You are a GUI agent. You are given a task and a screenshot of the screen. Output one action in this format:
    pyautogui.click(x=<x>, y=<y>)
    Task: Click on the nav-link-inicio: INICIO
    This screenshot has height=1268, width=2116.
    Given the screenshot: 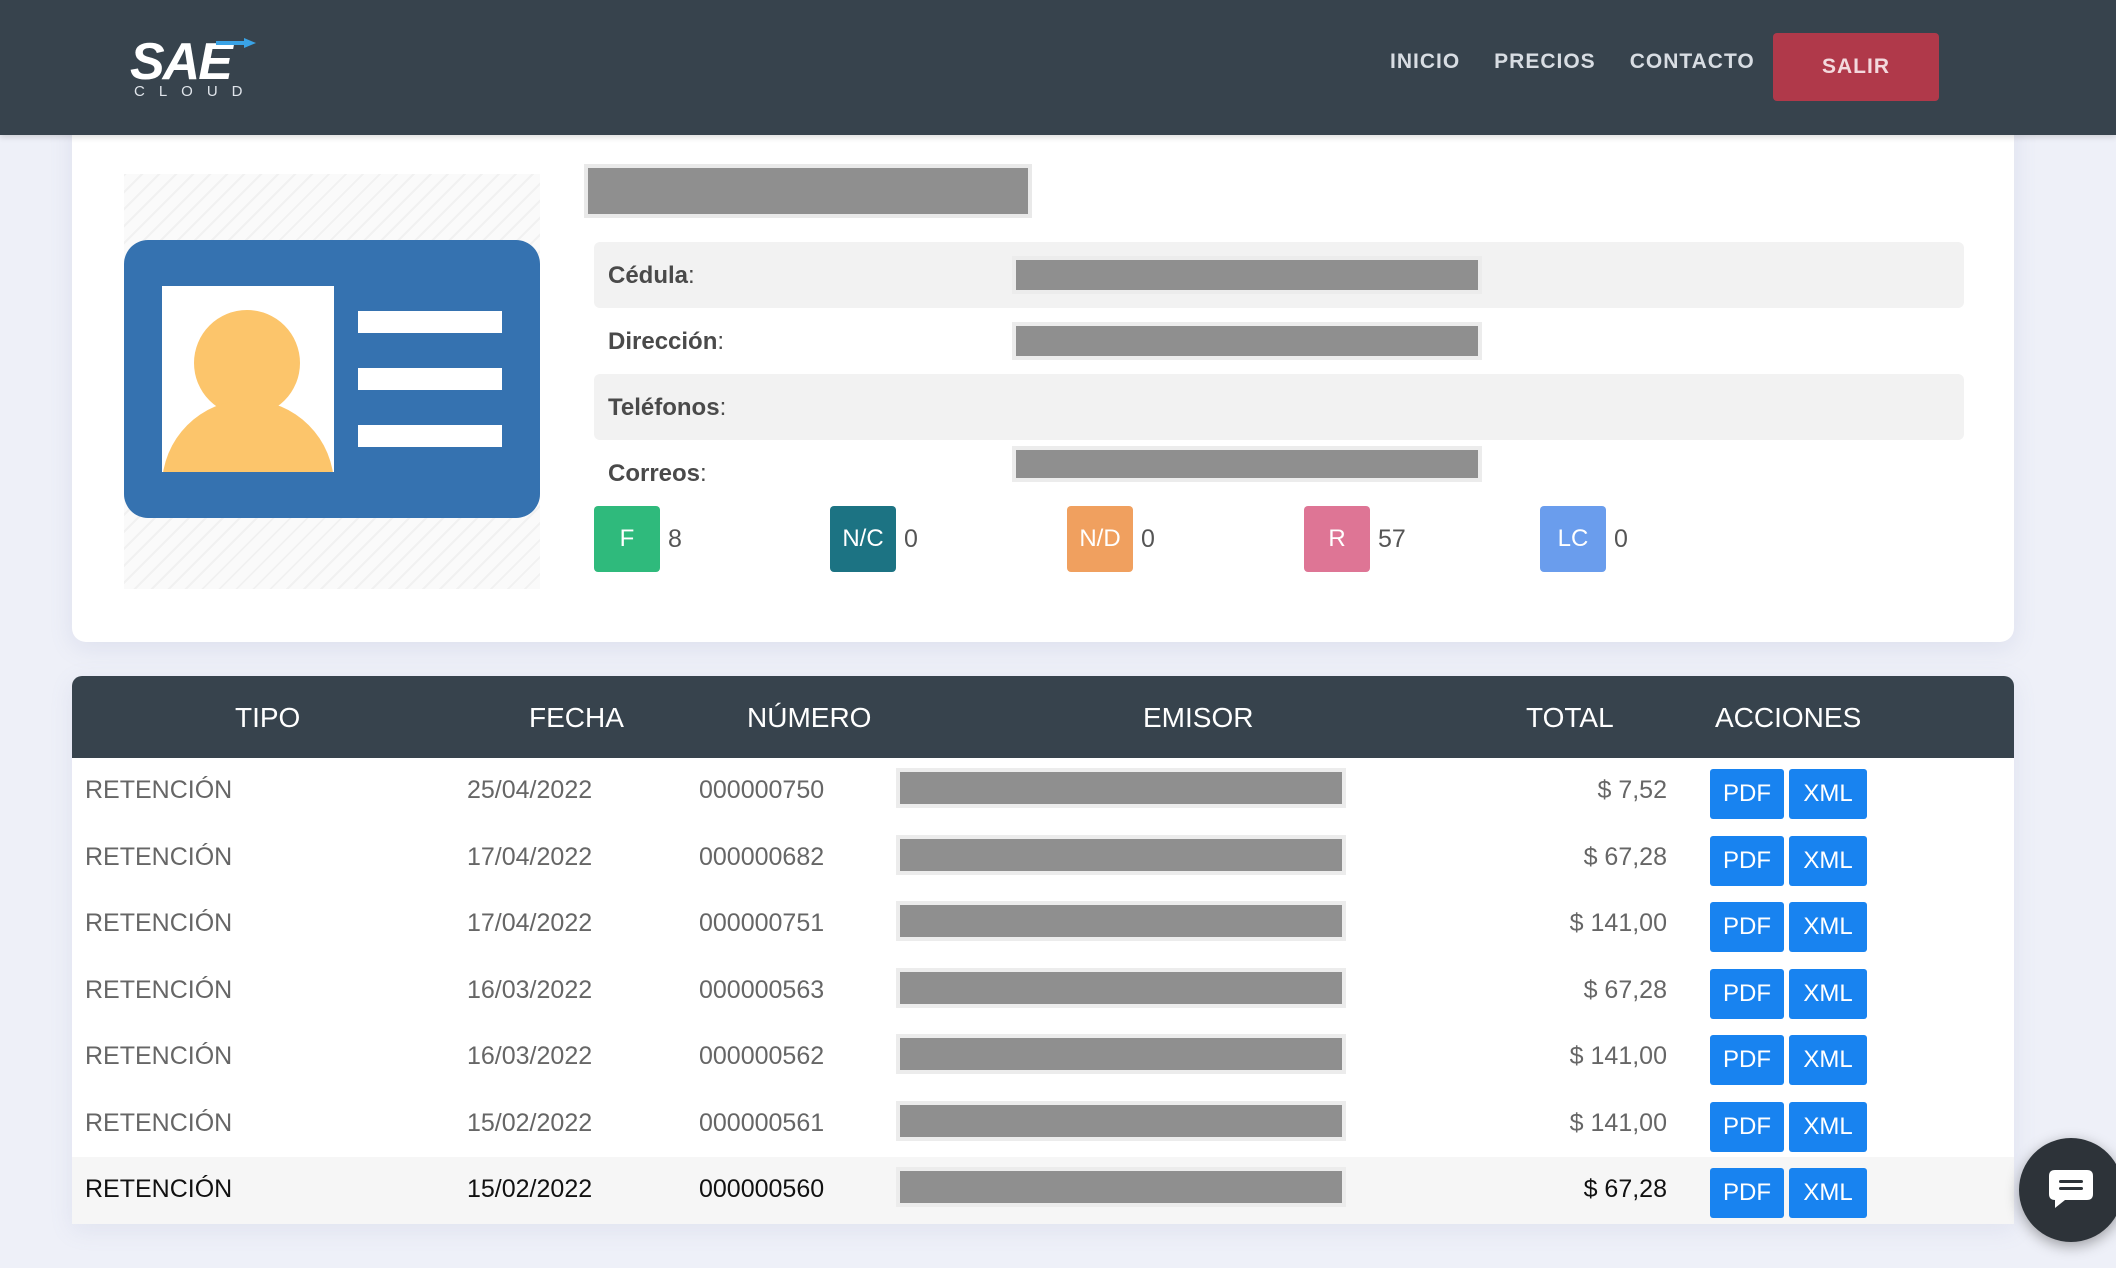 What is the action you would take?
    pyautogui.click(x=1425, y=61)
    